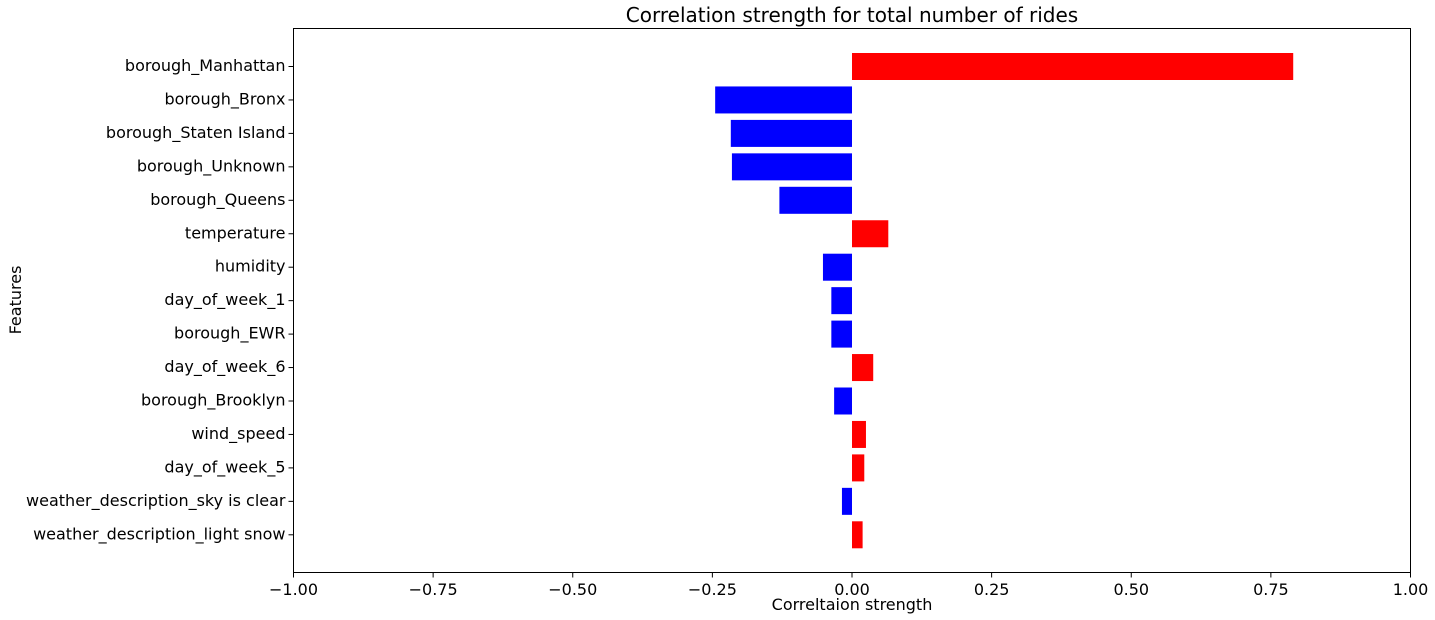 Image resolution: width=1435 pixels, height=620 pixels. I want to click on x-tick-label: −0.25, so click(712, 589).